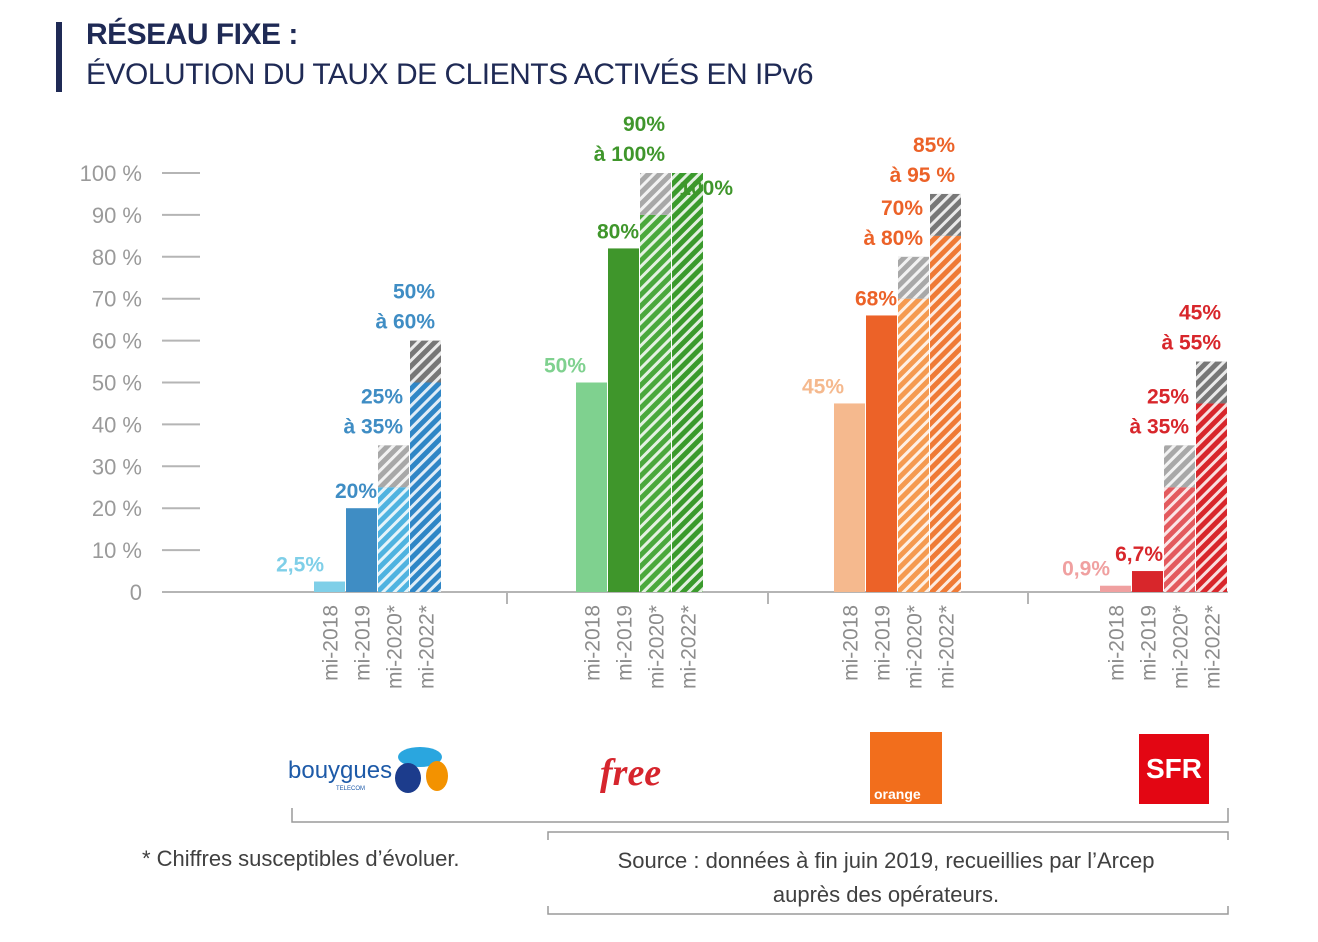 This screenshot has height=942, width=1318. I want to click on y-tick-label: 60 %, so click(117, 341).